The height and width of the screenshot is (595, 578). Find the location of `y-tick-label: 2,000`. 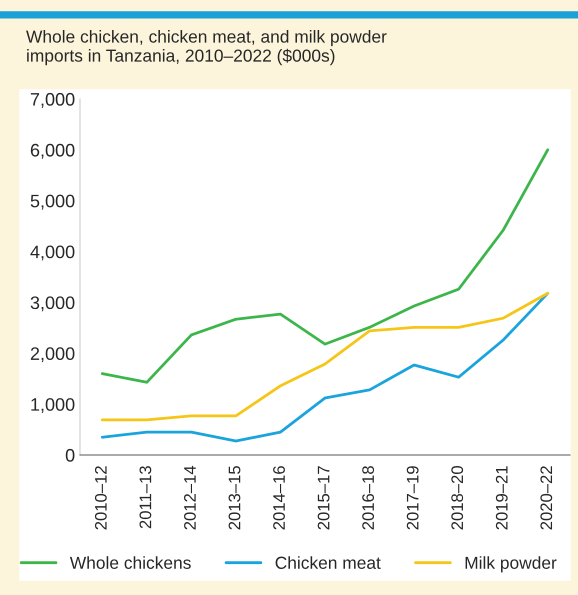

y-tick-label: 2,000 is located at coordinates (52, 354).